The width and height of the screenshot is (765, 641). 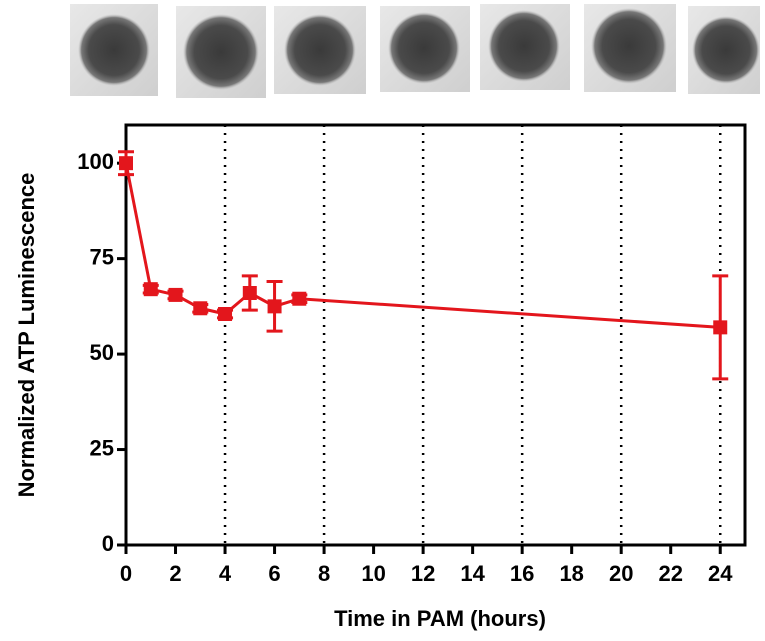 I want to click on x-tick-label: 8, so click(x=324, y=573).